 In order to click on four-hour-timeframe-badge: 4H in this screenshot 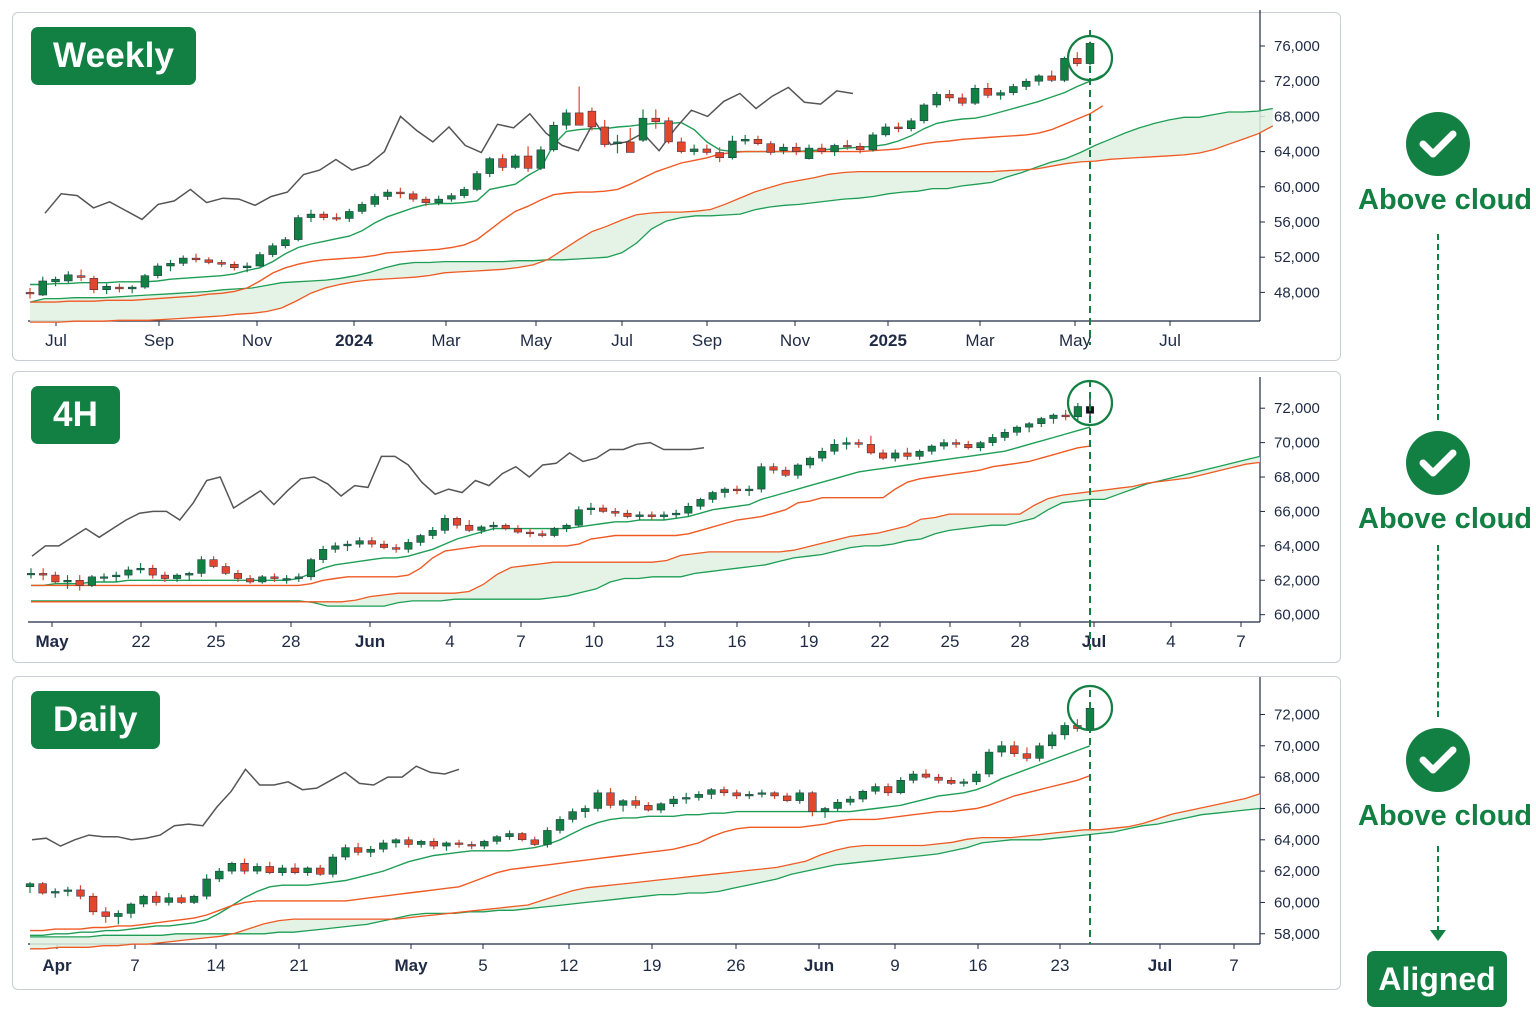, I will do `click(76, 415)`.